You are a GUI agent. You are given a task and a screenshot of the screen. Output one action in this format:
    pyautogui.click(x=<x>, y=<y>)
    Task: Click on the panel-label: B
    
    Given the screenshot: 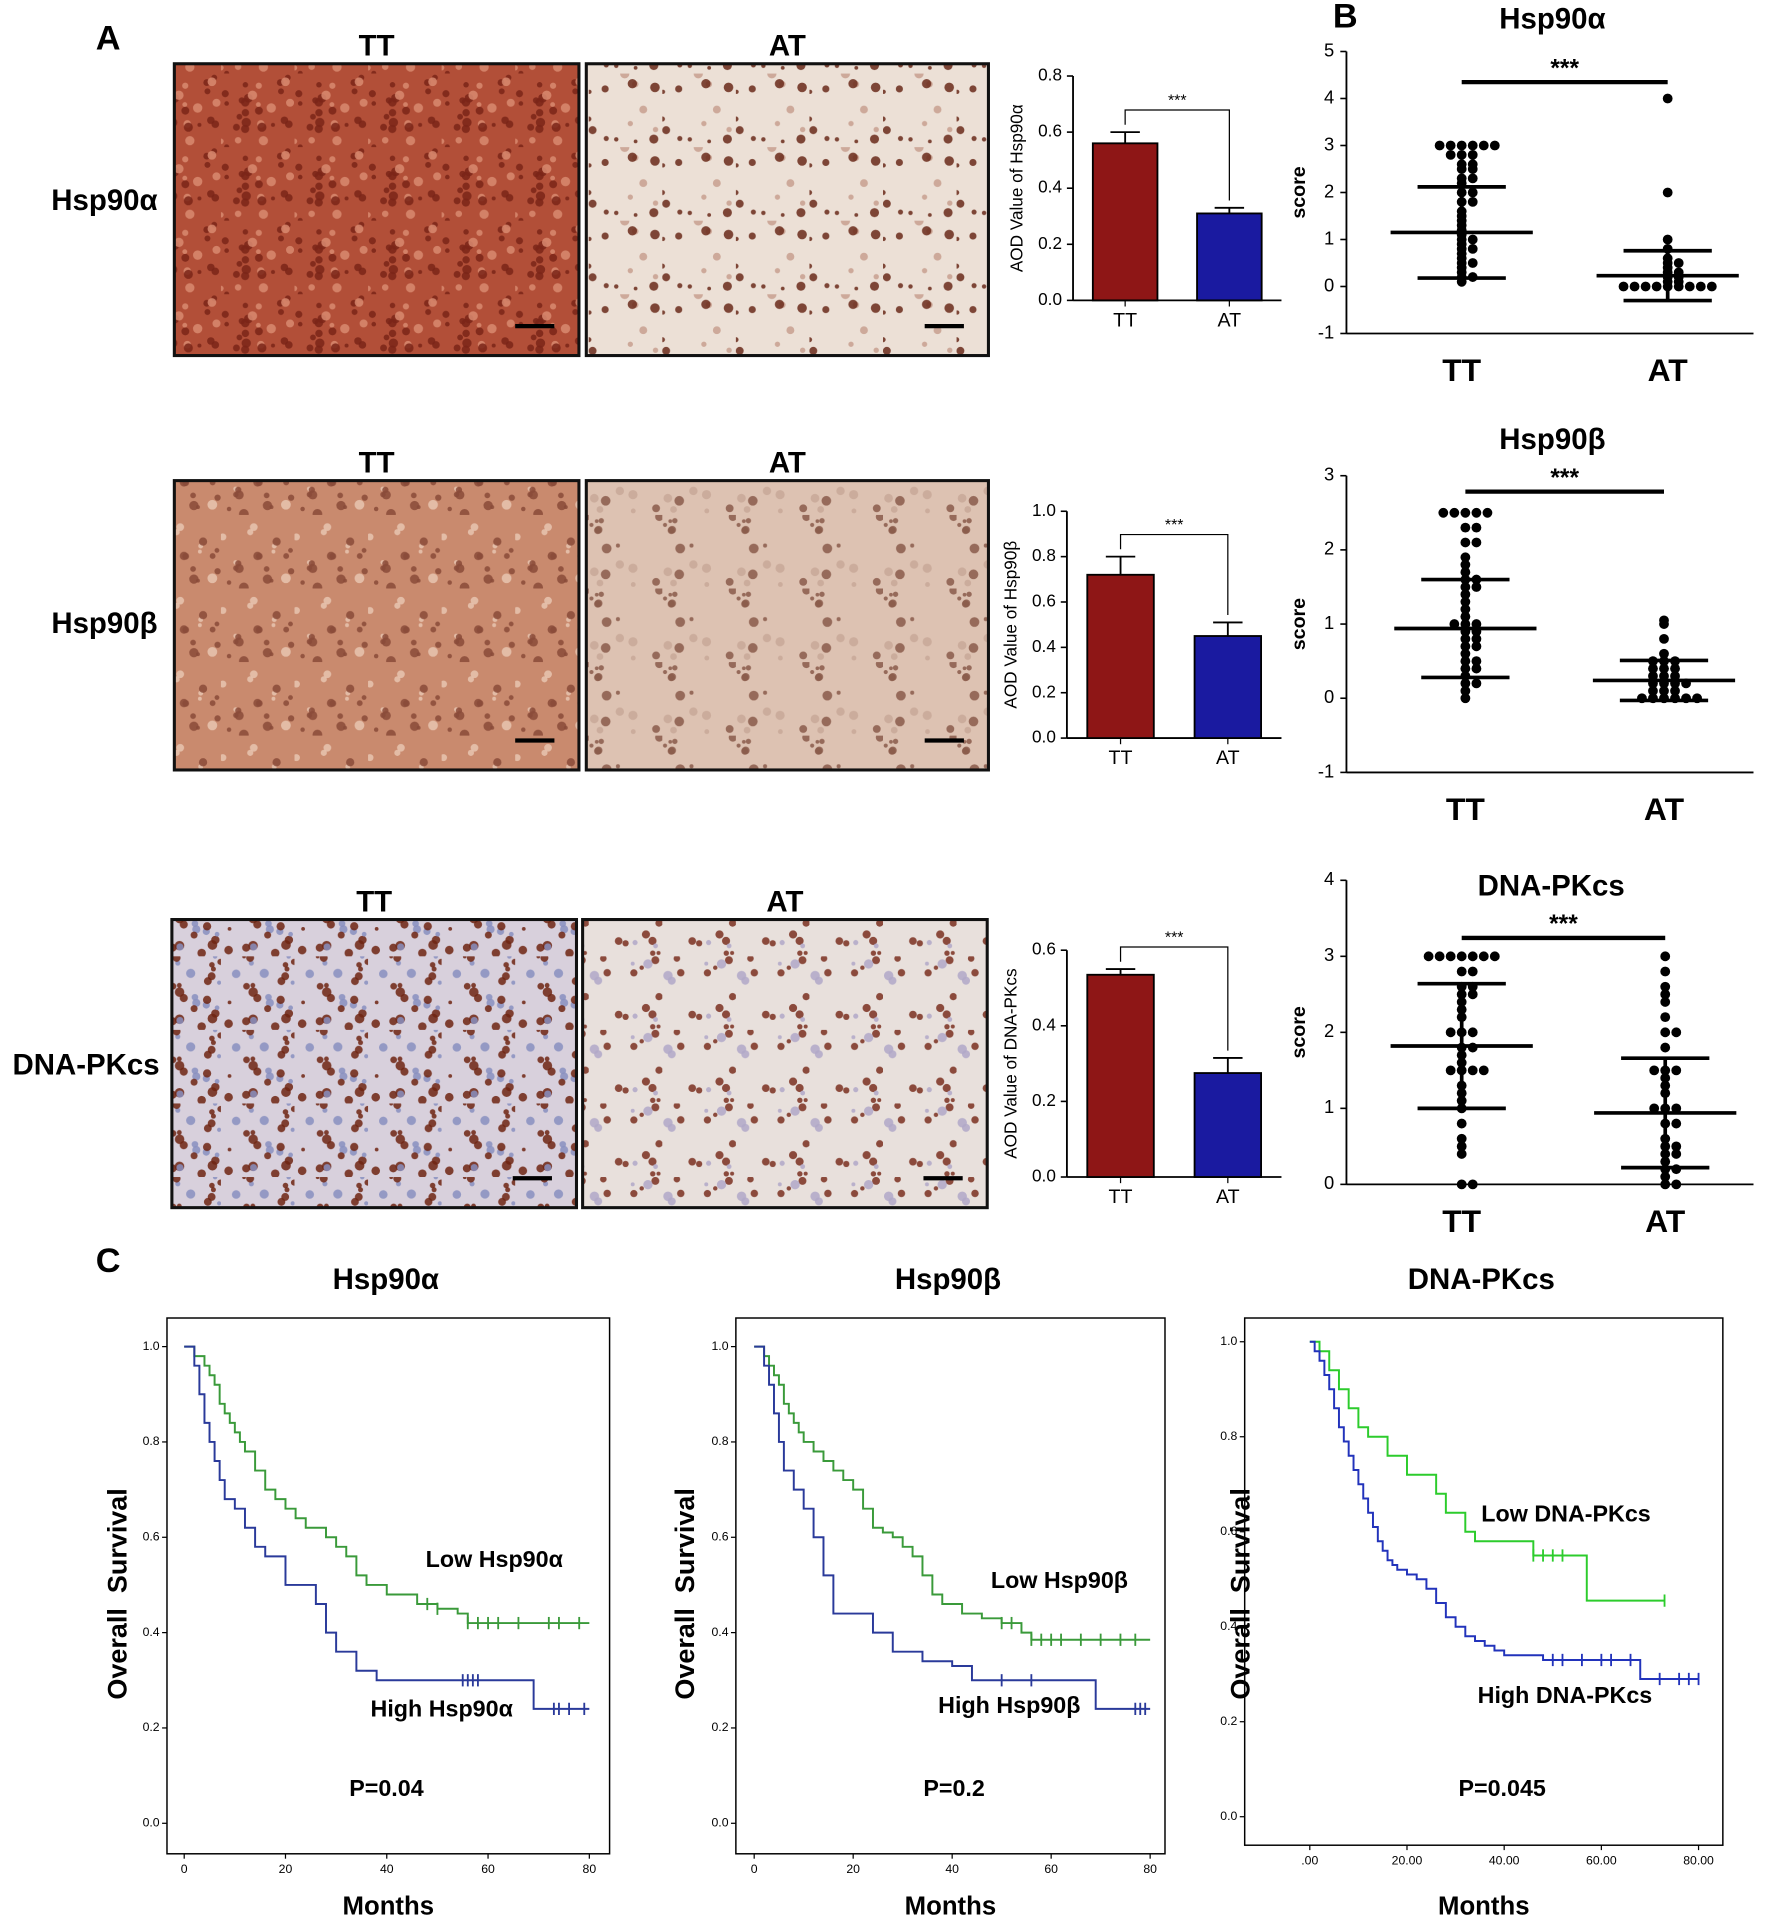 What is the action you would take?
    pyautogui.click(x=1345, y=17)
    